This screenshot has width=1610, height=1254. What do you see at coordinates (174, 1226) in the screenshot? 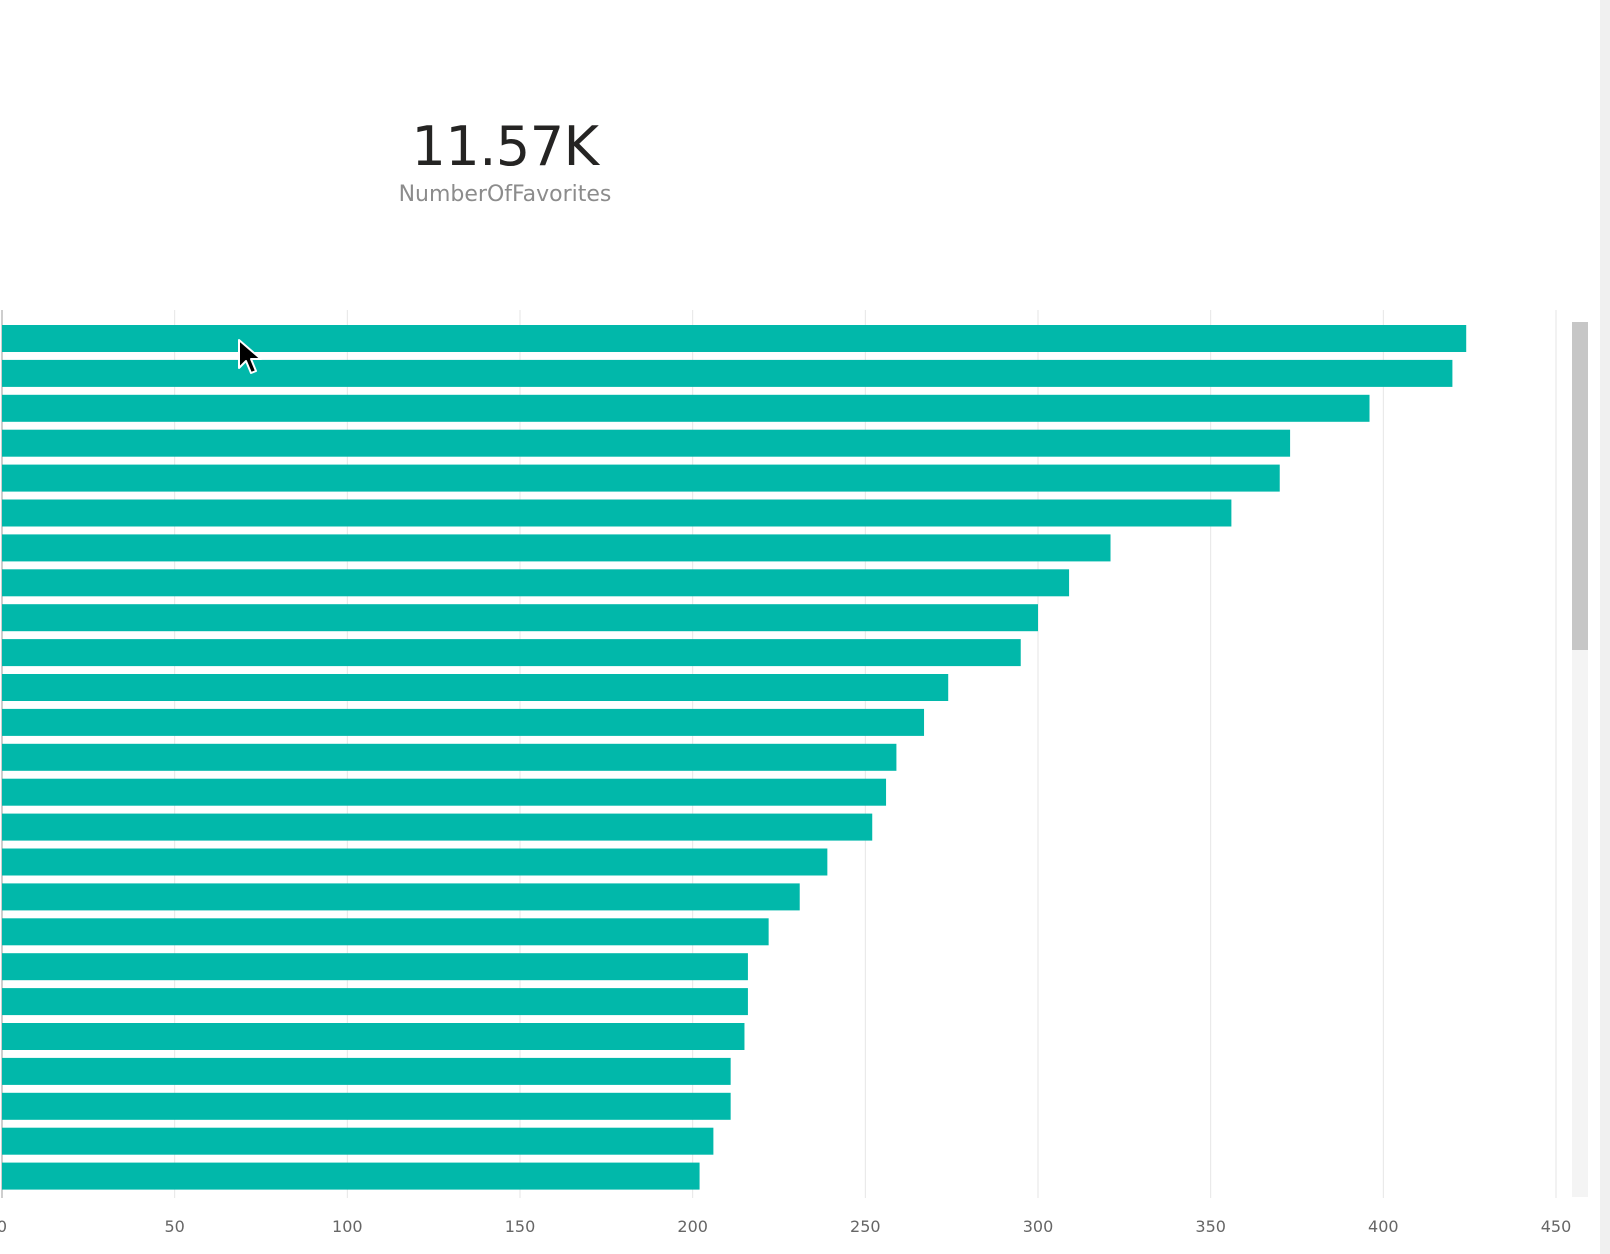
I see `x-tick-label-50: 50` at bounding box center [174, 1226].